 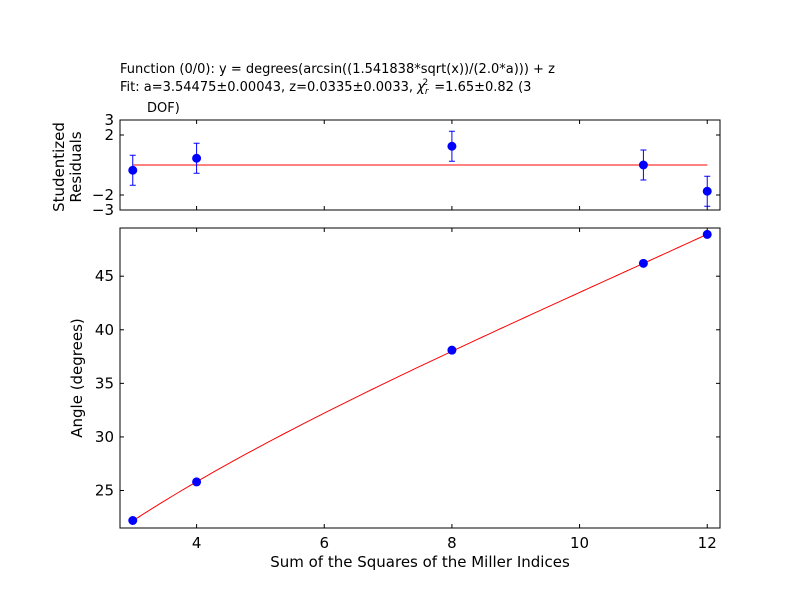 I want to click on main-x-tick-label: 4, so click(x=197, y=543).